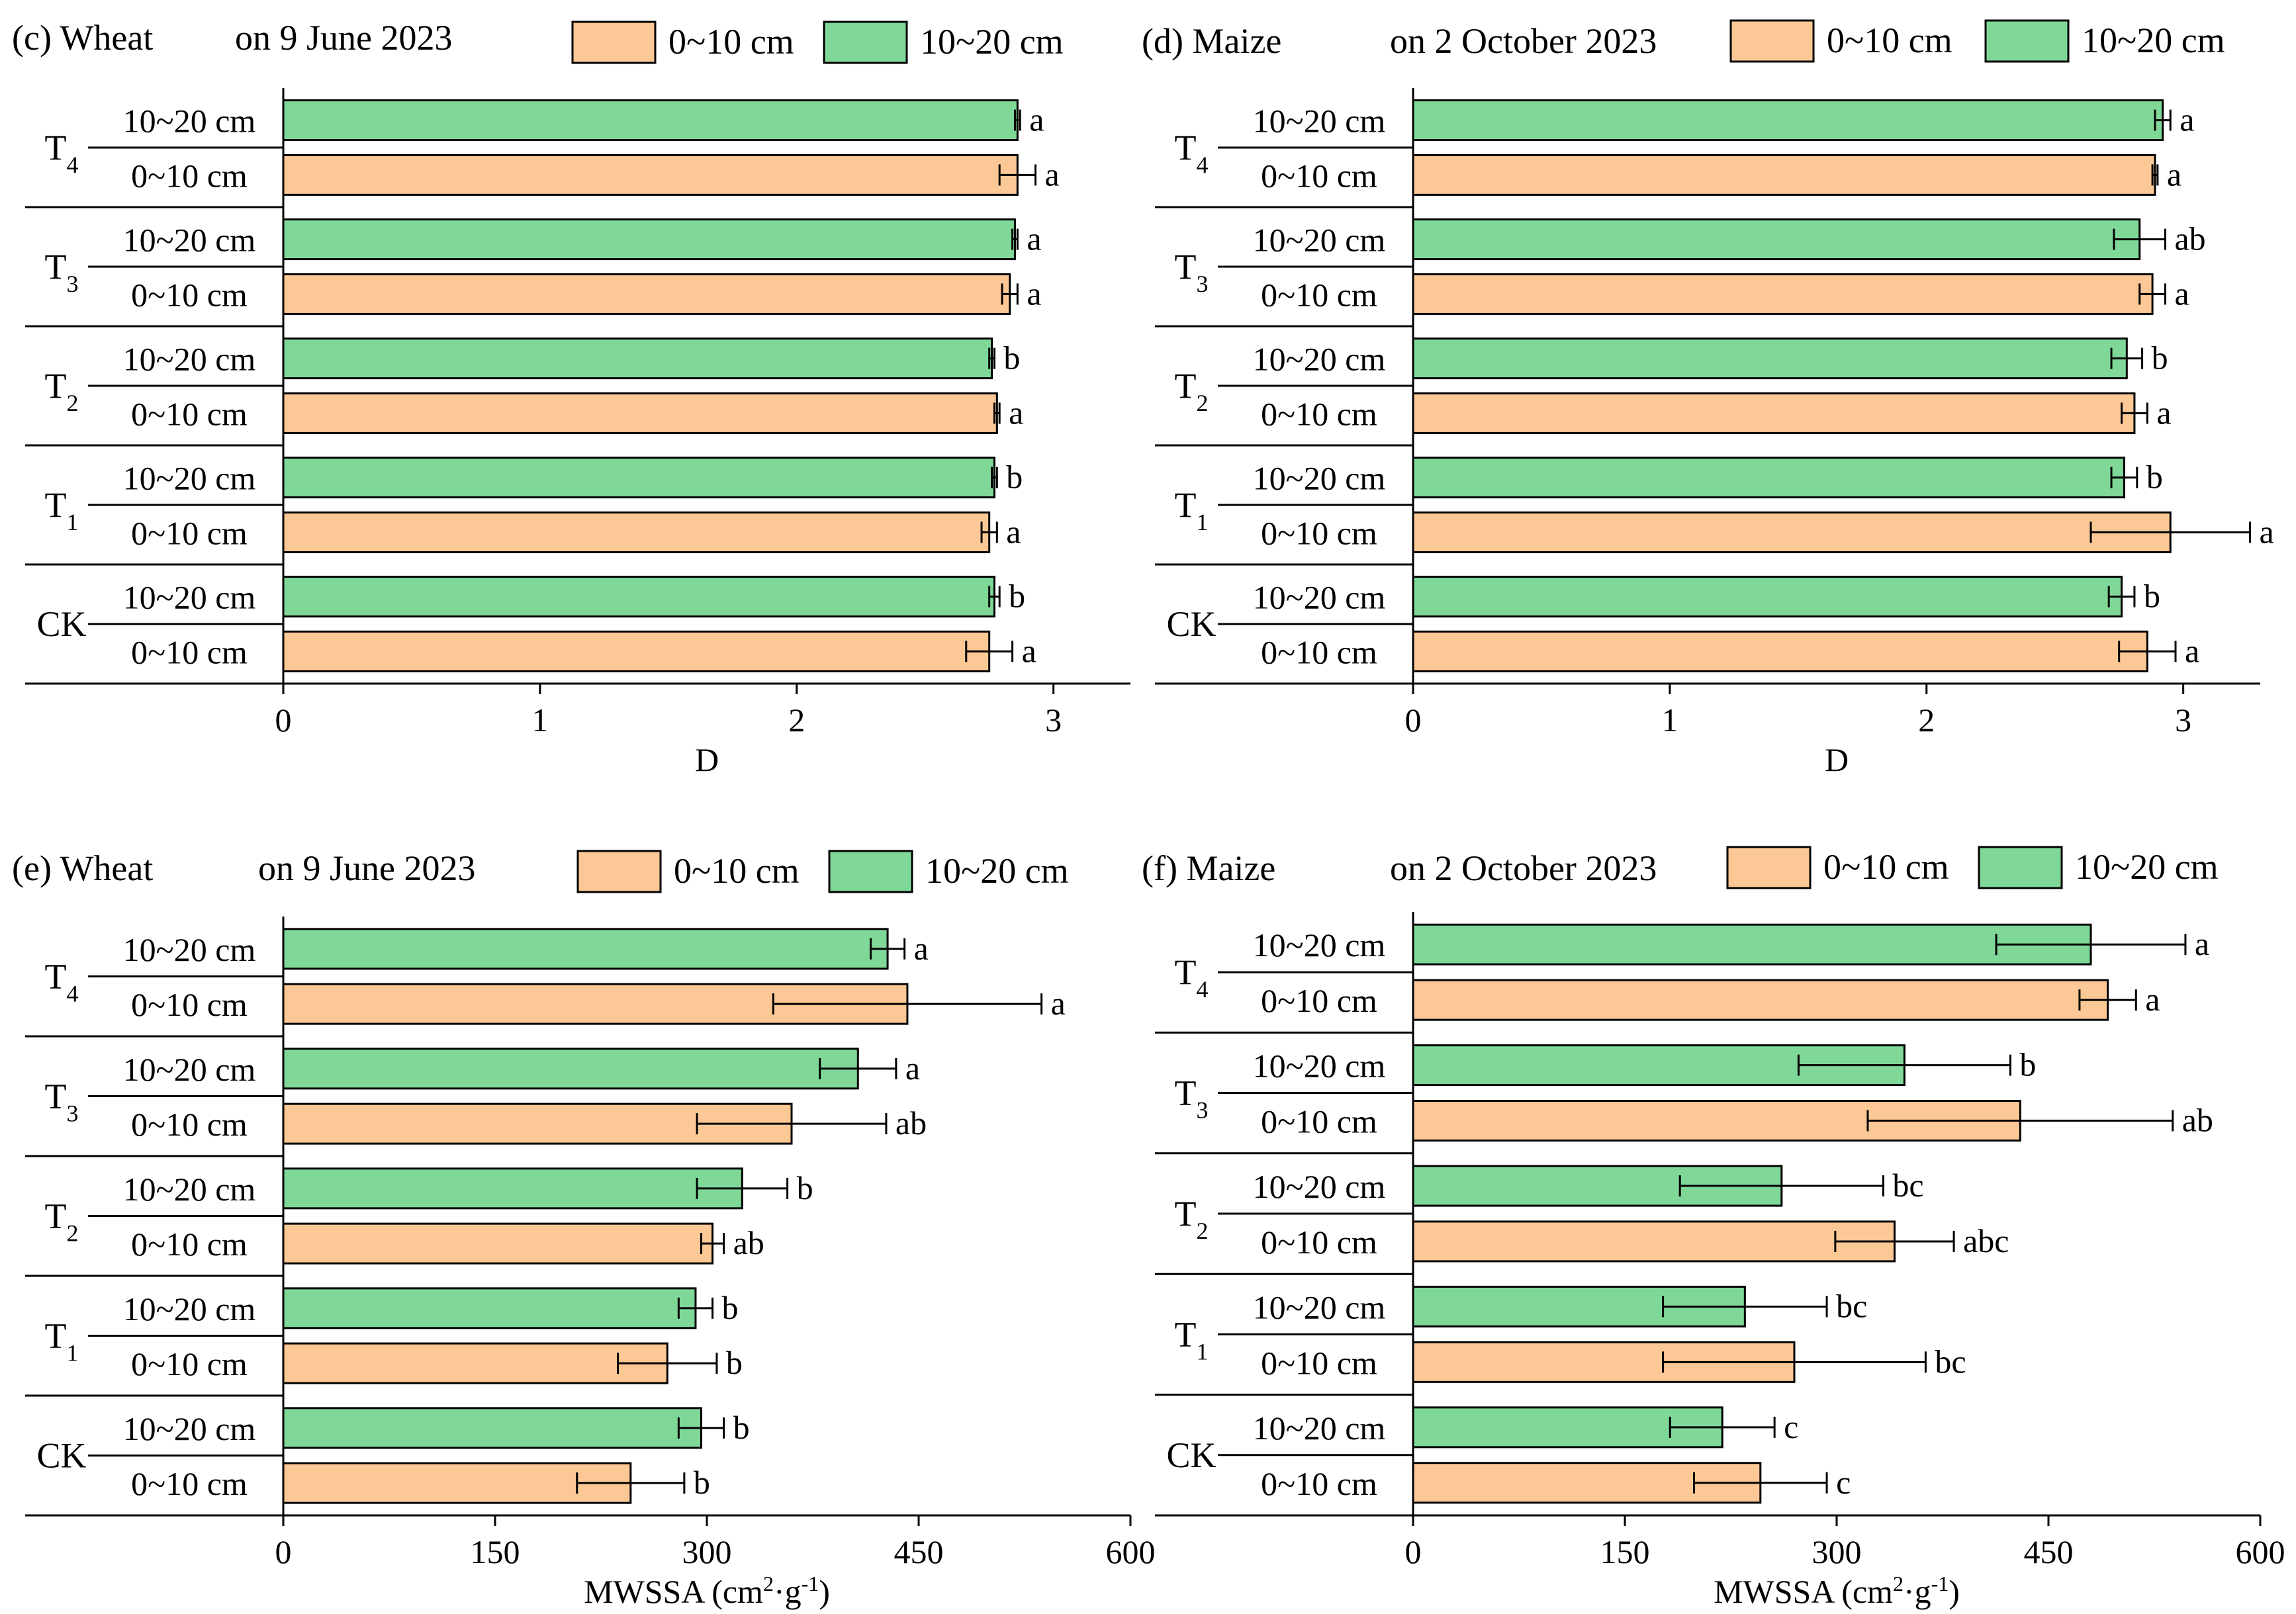 The image size is (2296, 1614). What do you see at coordinates (1837, 759) in the screenshot?
I see `x-axis-label: D` at bounding box center [1837, 759].